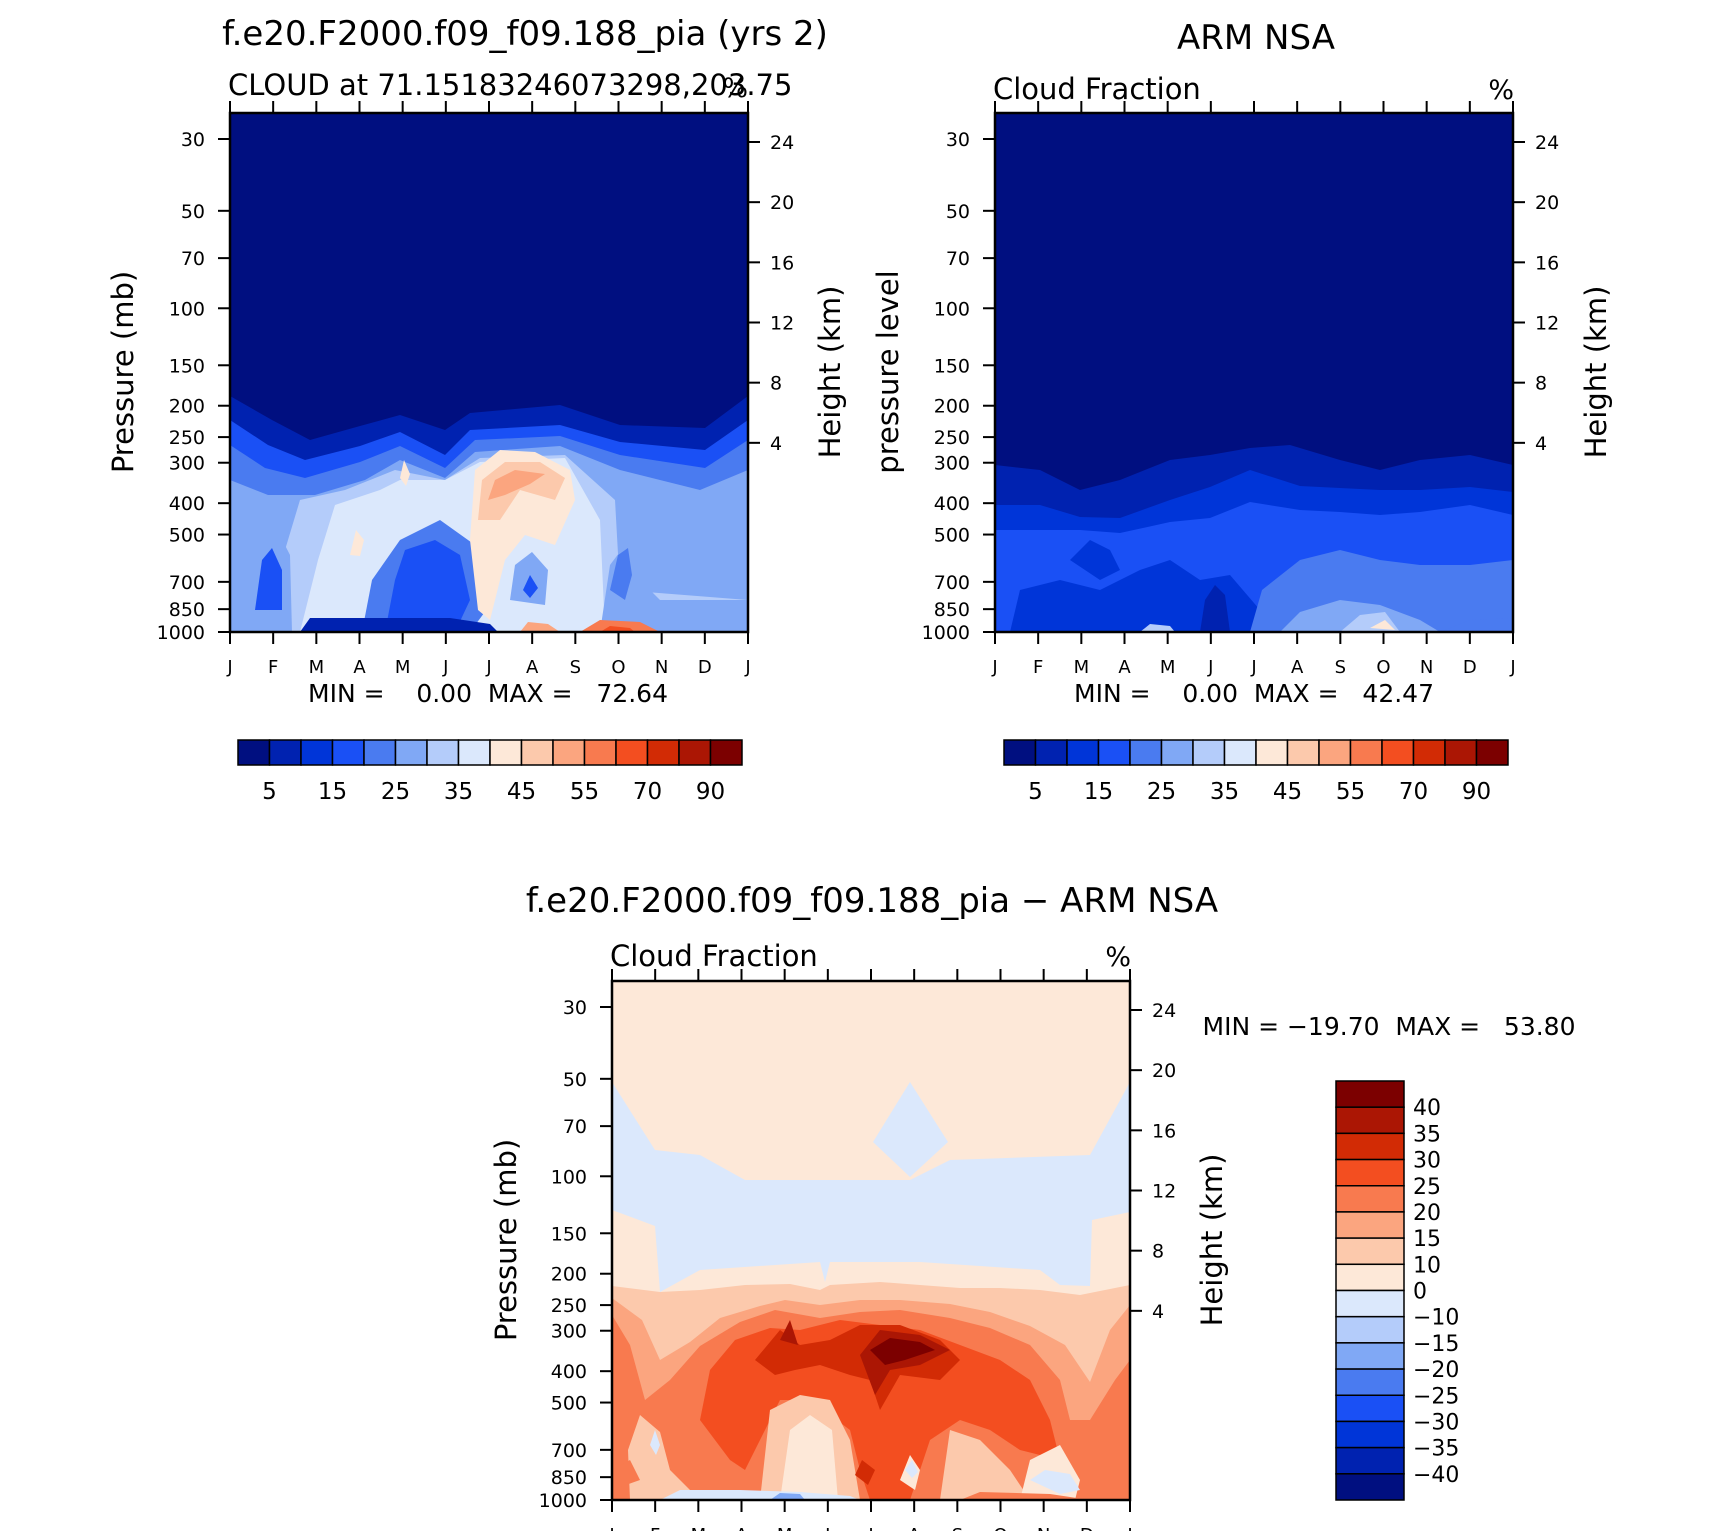 The height and width of the screenshot is (1531, 1710). Describe the element at coordinates (1000, 1528) in the screenshot. I see `month-tick-label: O` at that location.